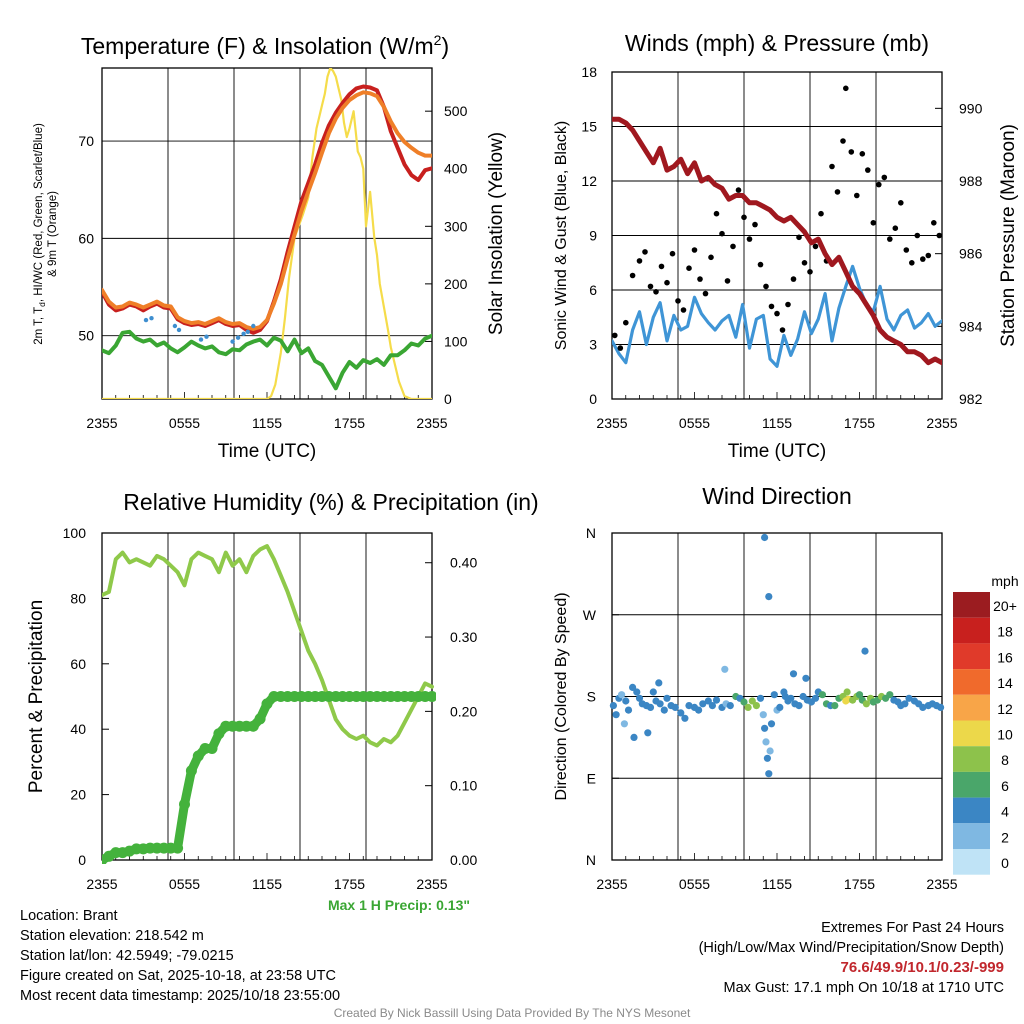 Image resolution: width=1024 pixels, height=1024 pixels. I want to click on x-axis-label: Time (UTC), so click(267, 451).